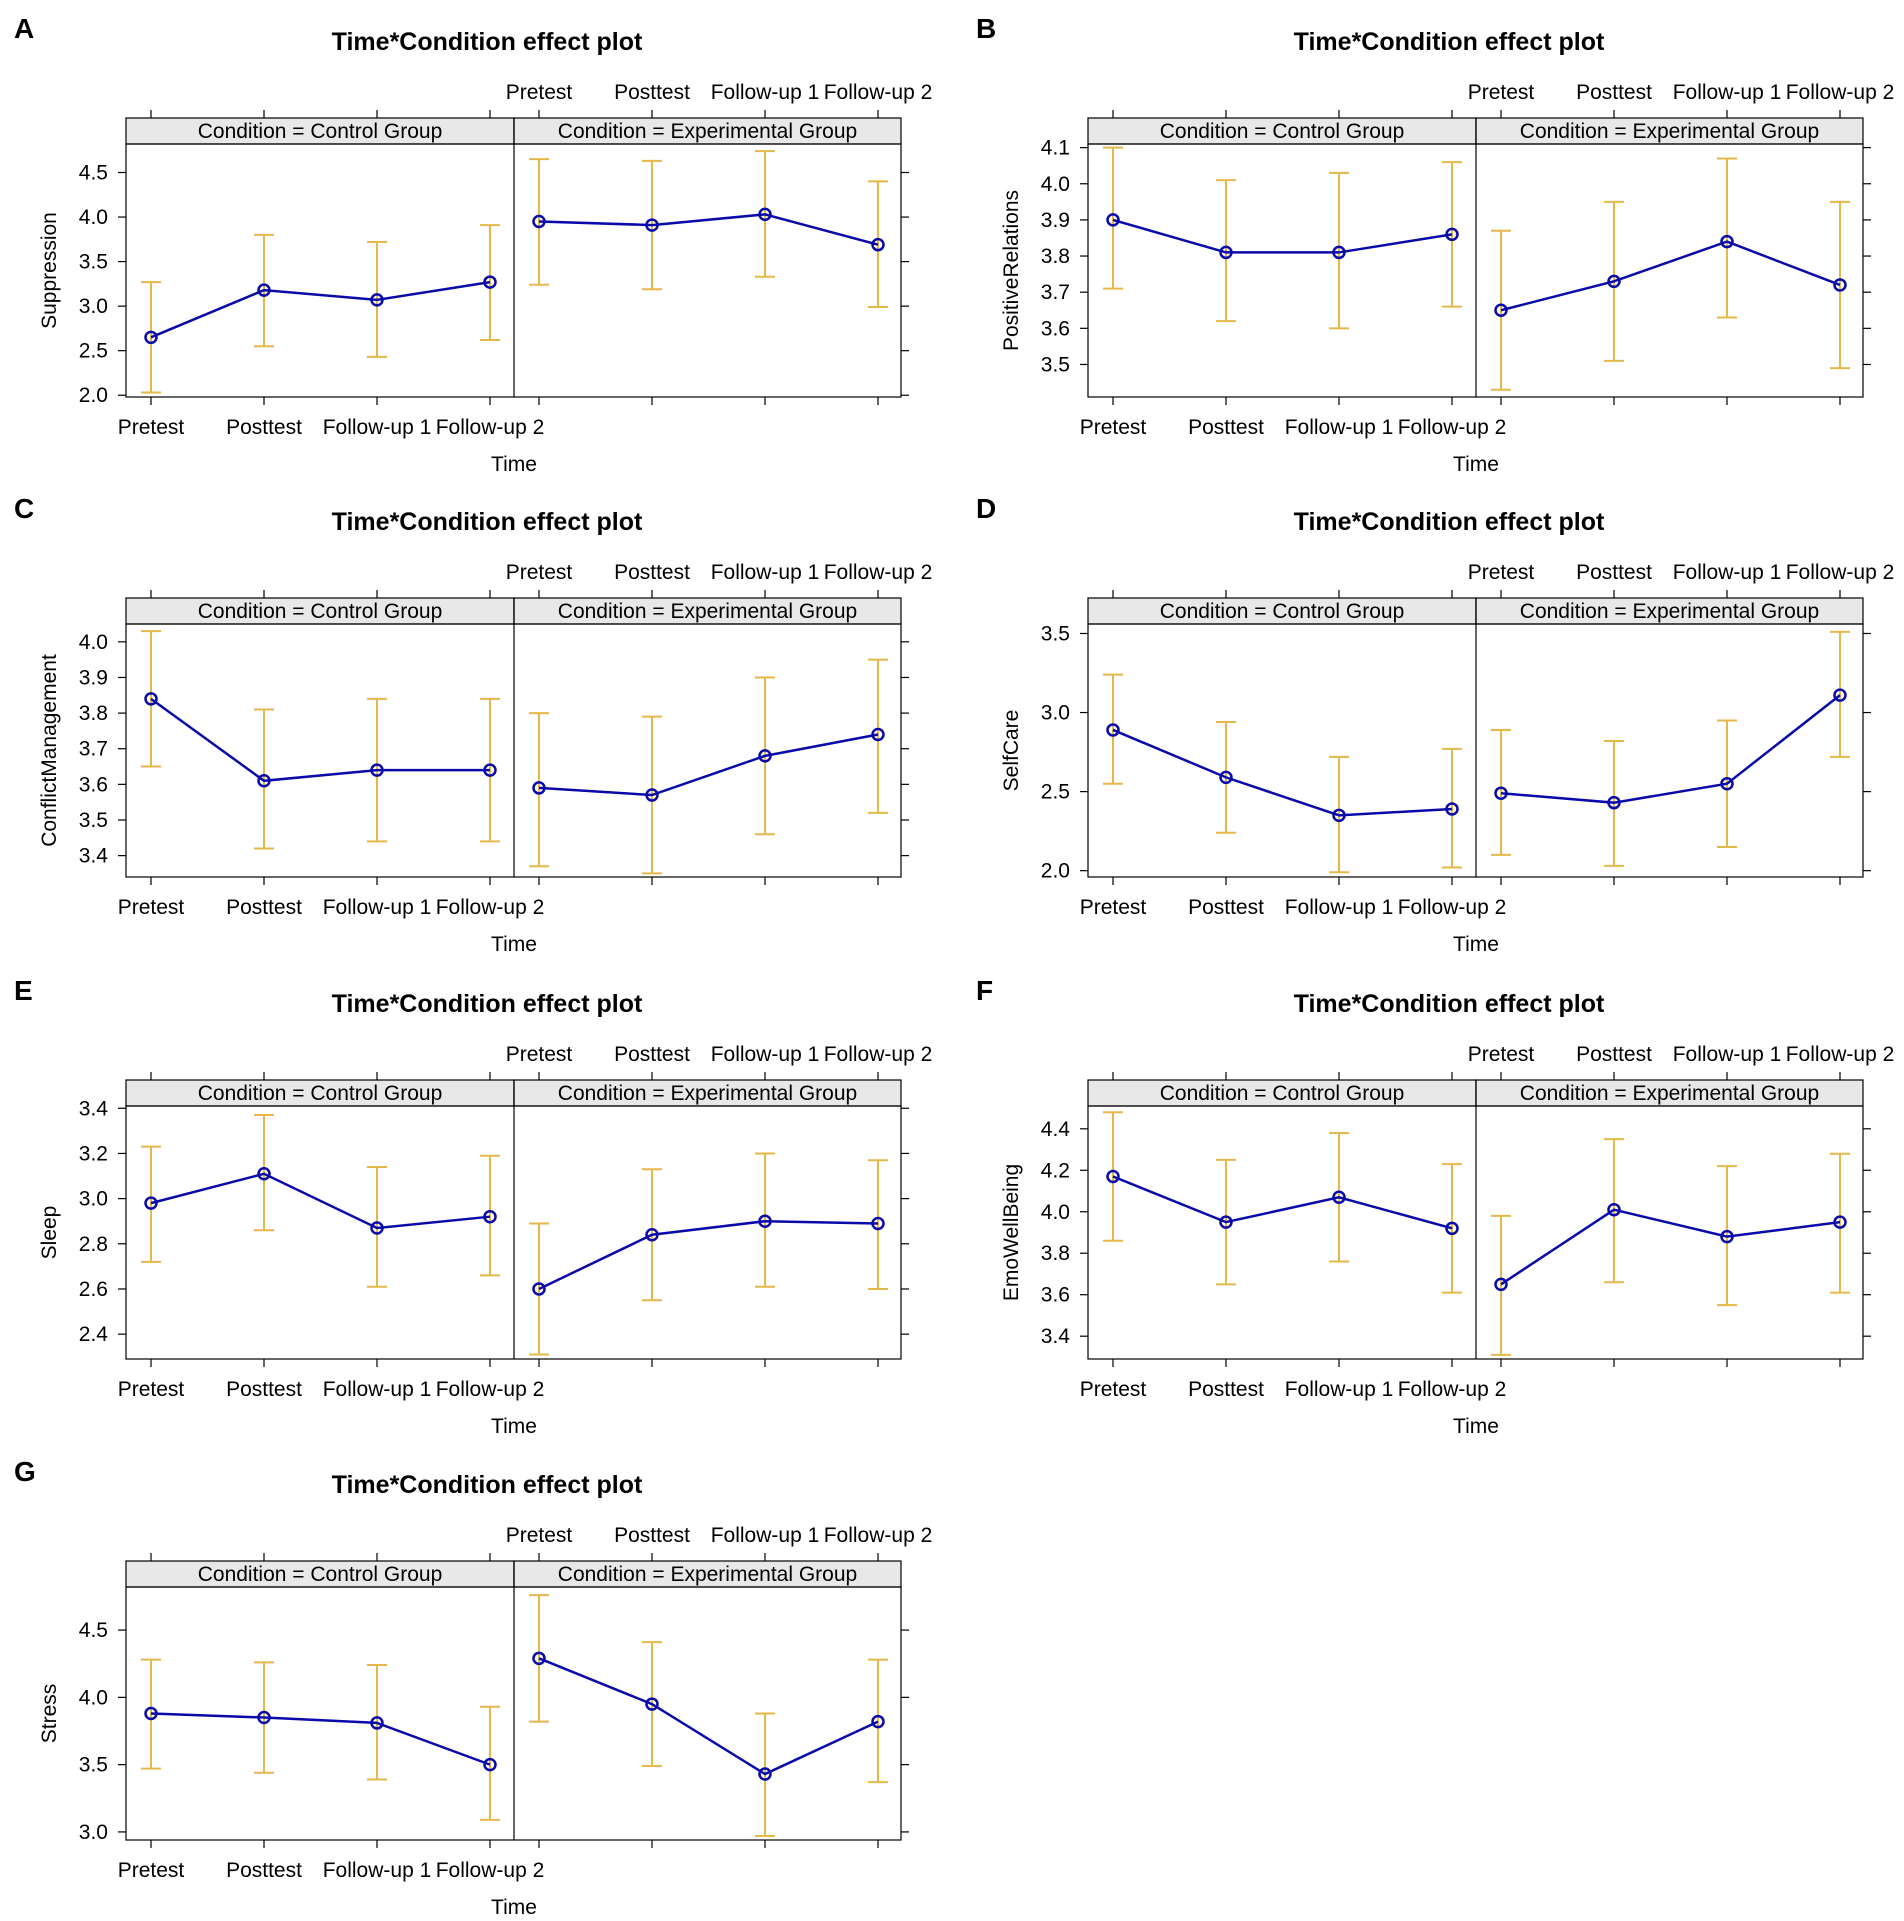 This screenshot has width=1904, height=1921. What do you see at coordinates (1011, 1232) in the screenshot?
I see `y-axis-label: EmoWellBeing` at bounding box center [1011, 1232].